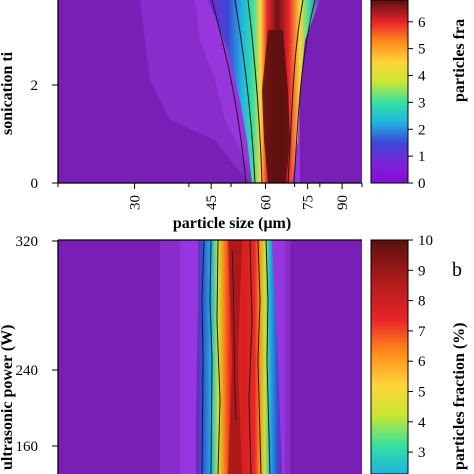 This screenshot has width=474, height=474. Describe the element at coordinates (422, 393) in the screenshot. I see `colorbar-b-tick-label-5: 5` at that location.